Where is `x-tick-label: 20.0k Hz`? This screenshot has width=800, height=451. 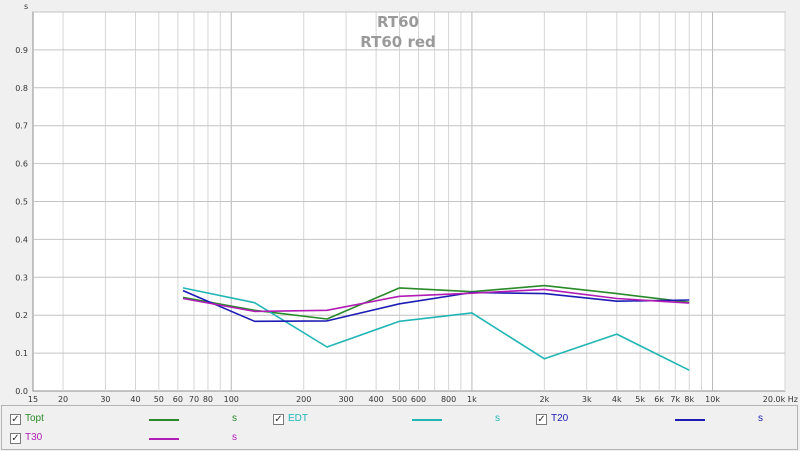 x-tick-label: 20.0k Hz is located at coordinates (780, 399).